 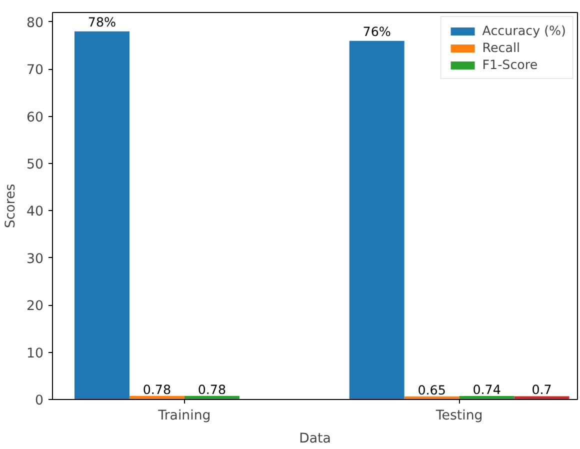 I want to click on data-label: 76%, so click(x=376, y=31).